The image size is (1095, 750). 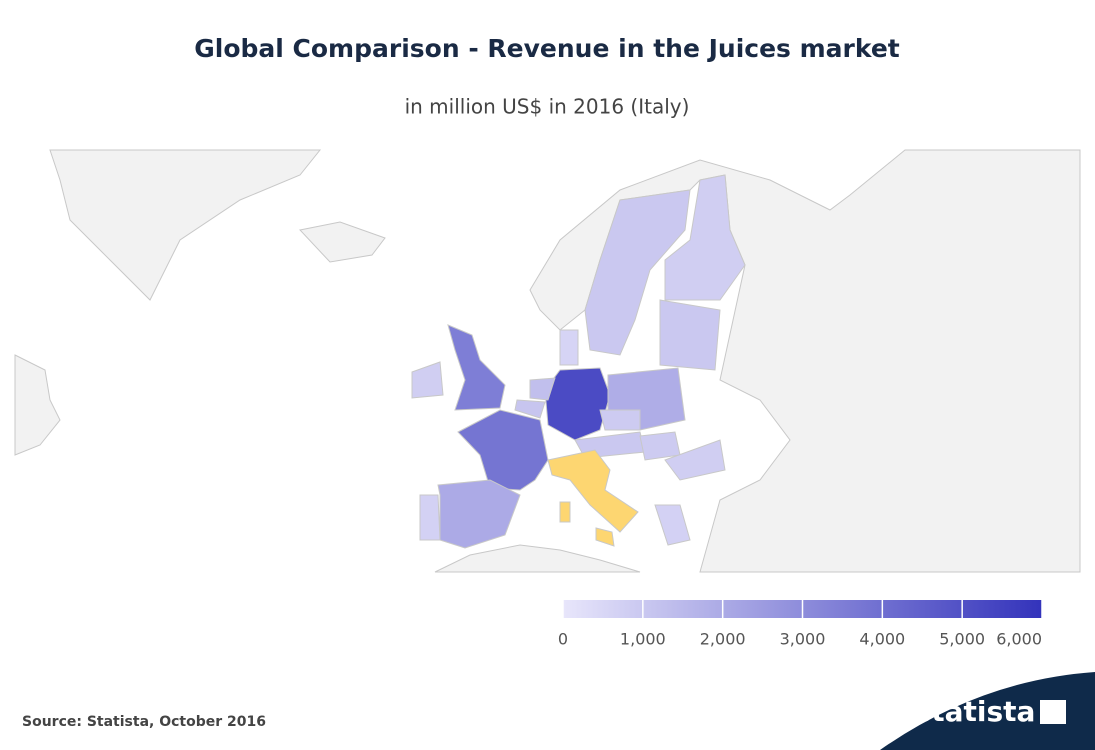 I want to click on north-america, so click(x=37, y=405).